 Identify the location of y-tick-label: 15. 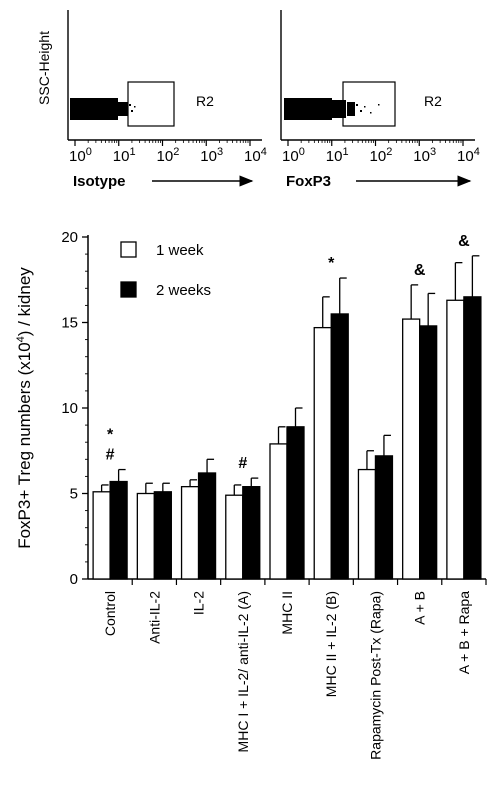
(69, 323).